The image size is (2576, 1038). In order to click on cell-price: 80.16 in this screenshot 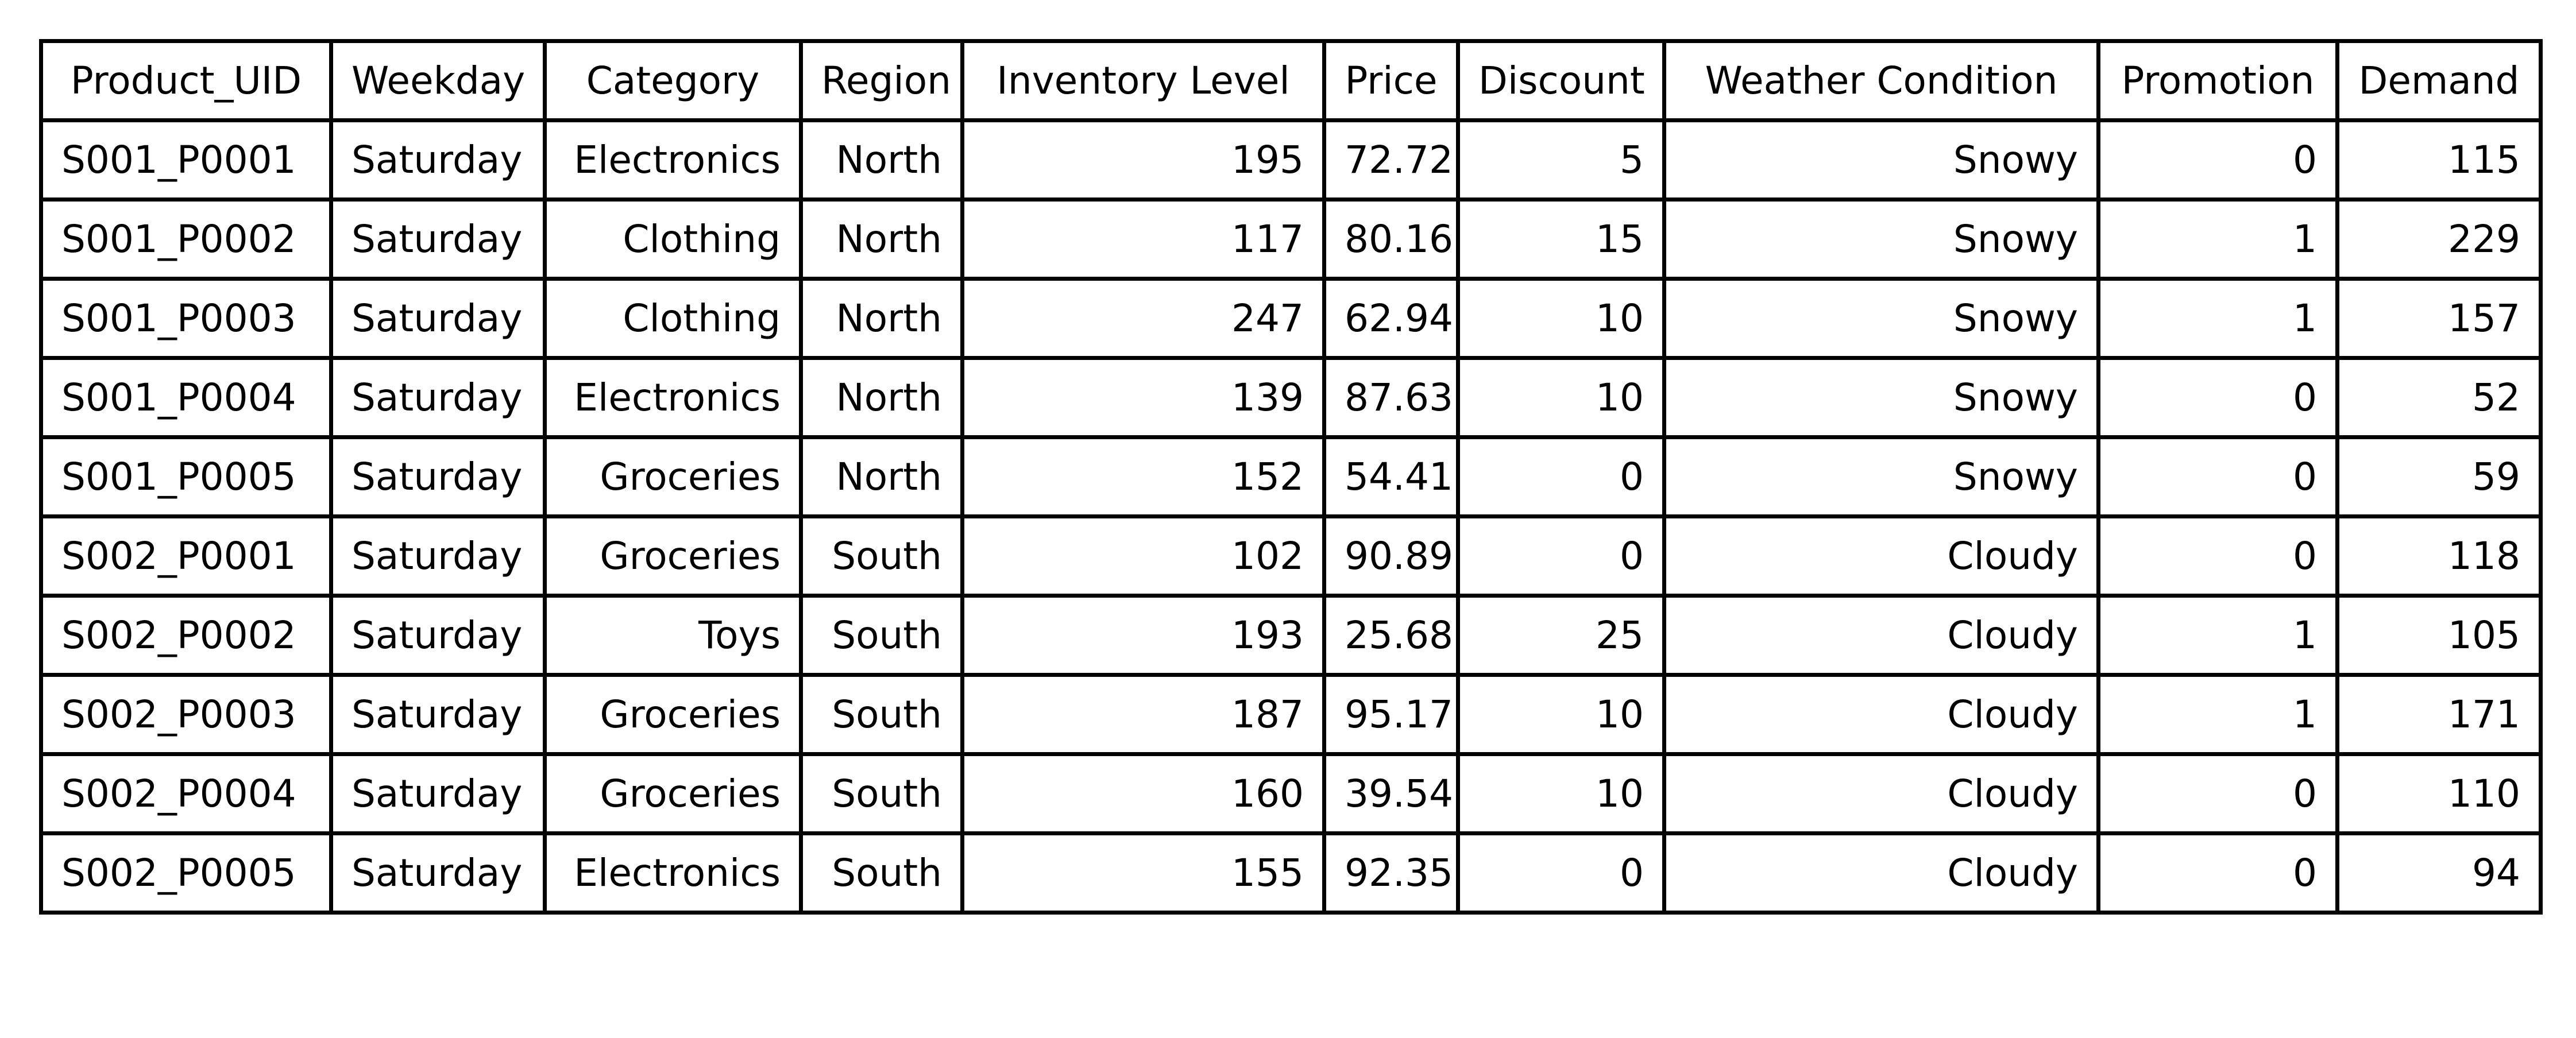, I will do `click(1391, 239)`.